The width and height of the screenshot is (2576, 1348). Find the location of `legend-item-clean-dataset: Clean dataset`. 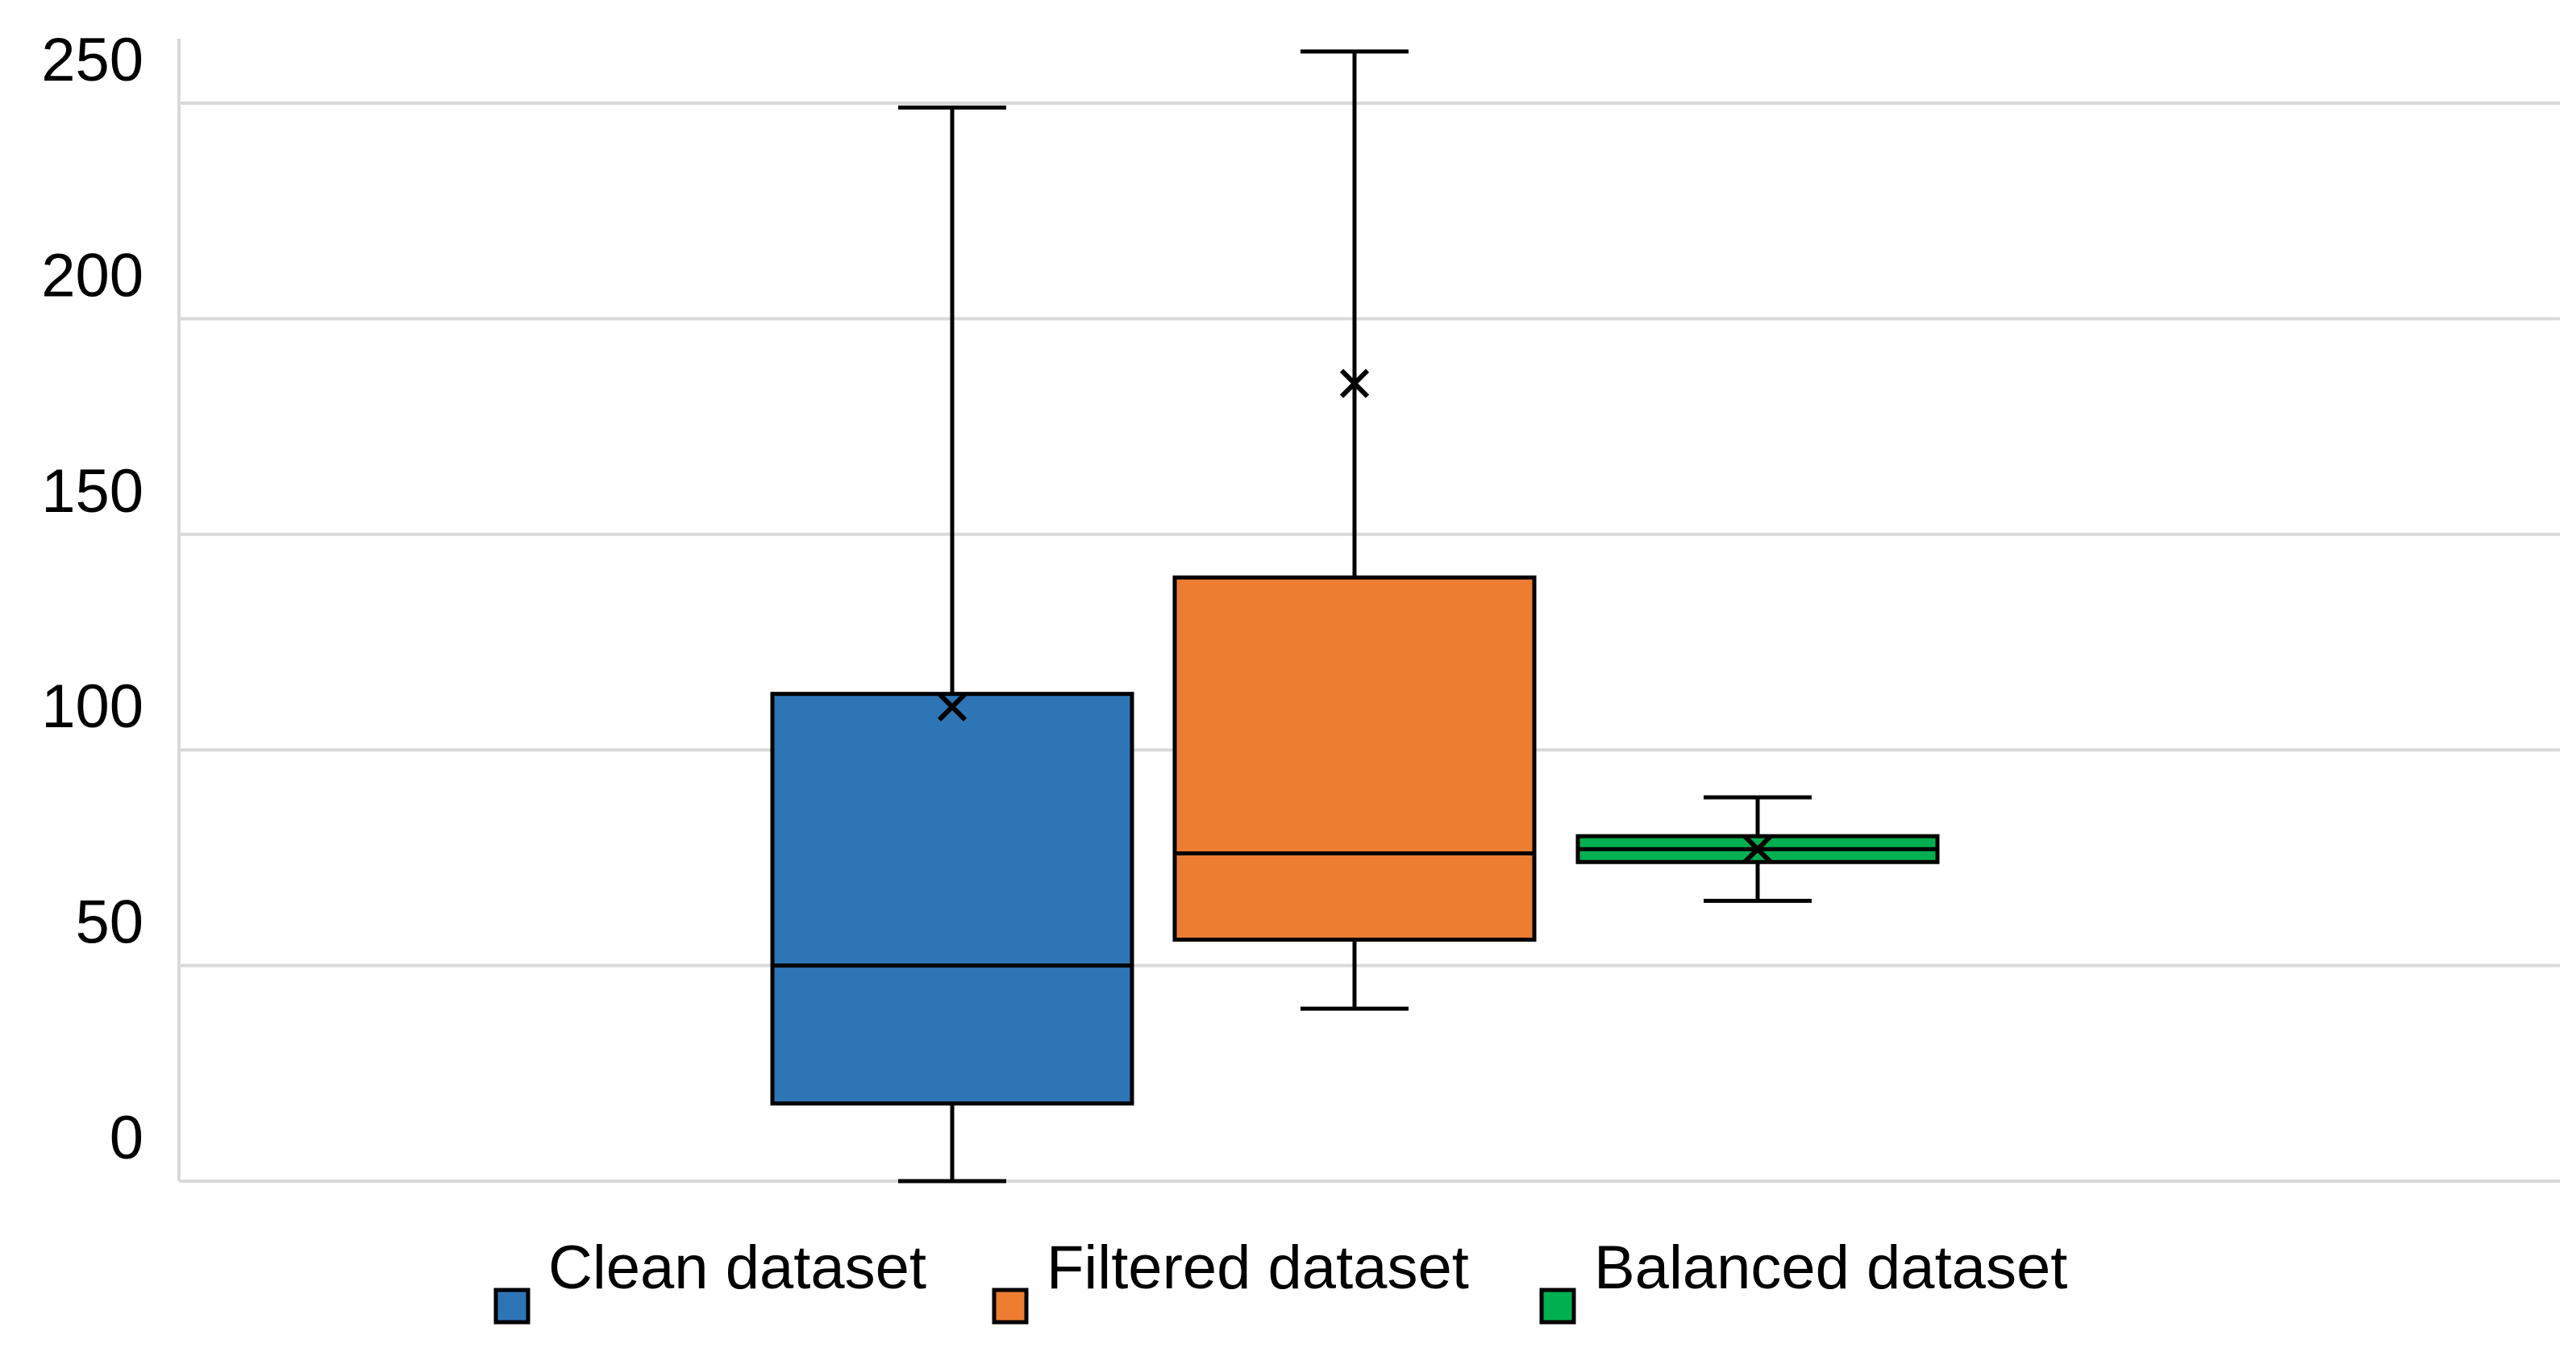

legend-item-clean-dataset: Clean dataset is located at coordinates (709, 1279).